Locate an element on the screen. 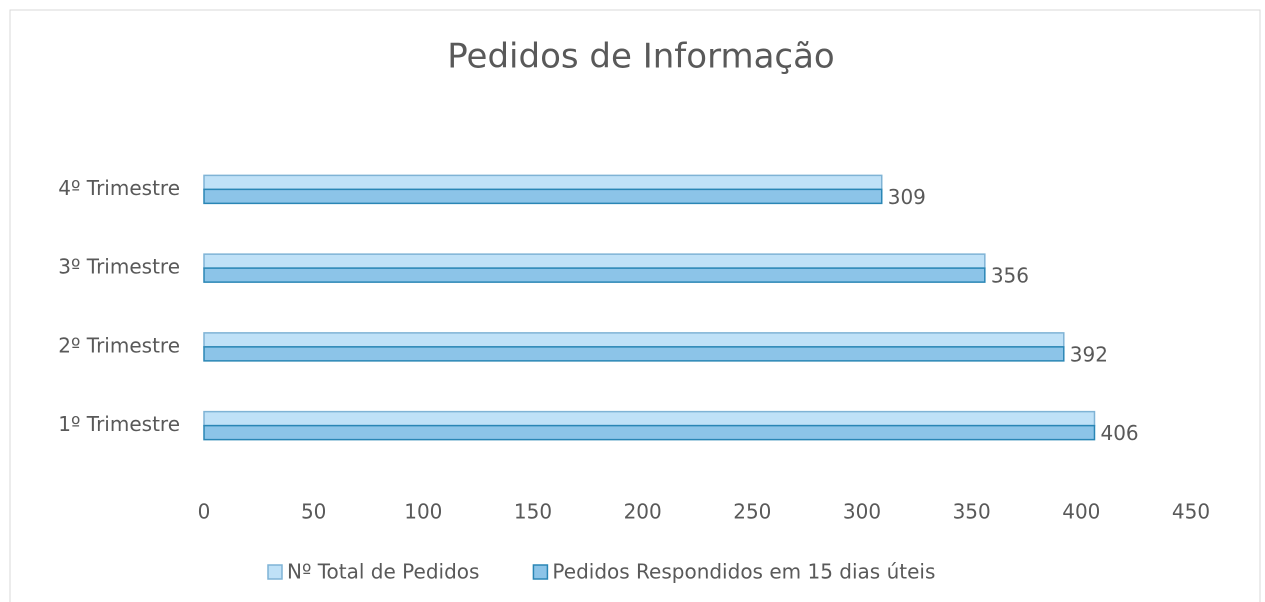  legend-label: Nº Total de Pedidos is located at coordinates (383, 572).